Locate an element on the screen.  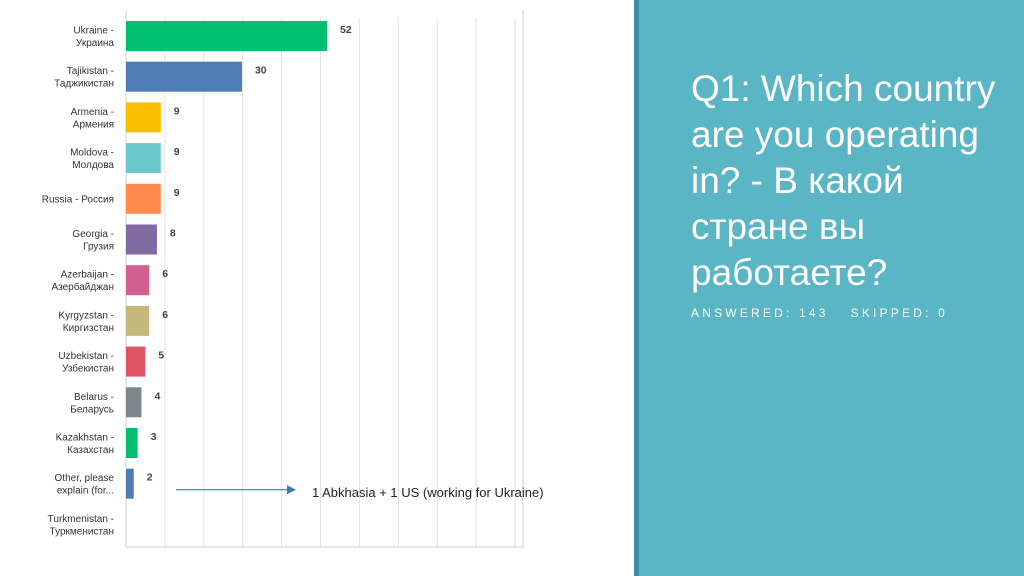
category-label: Kazakhstan -Казахстан is located at coordinates (85, 445).